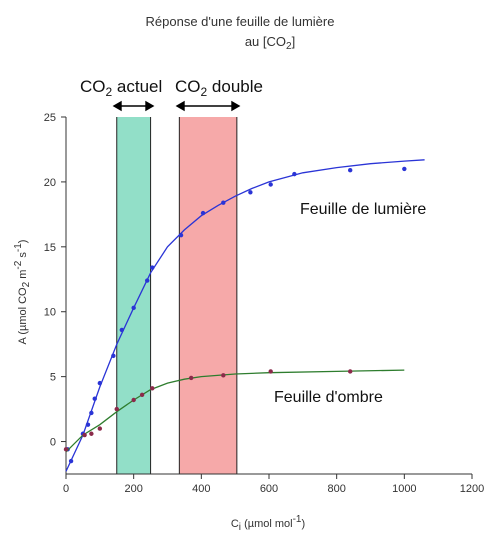  I want to click on x-tick-label: 1000, so click(404, 489).